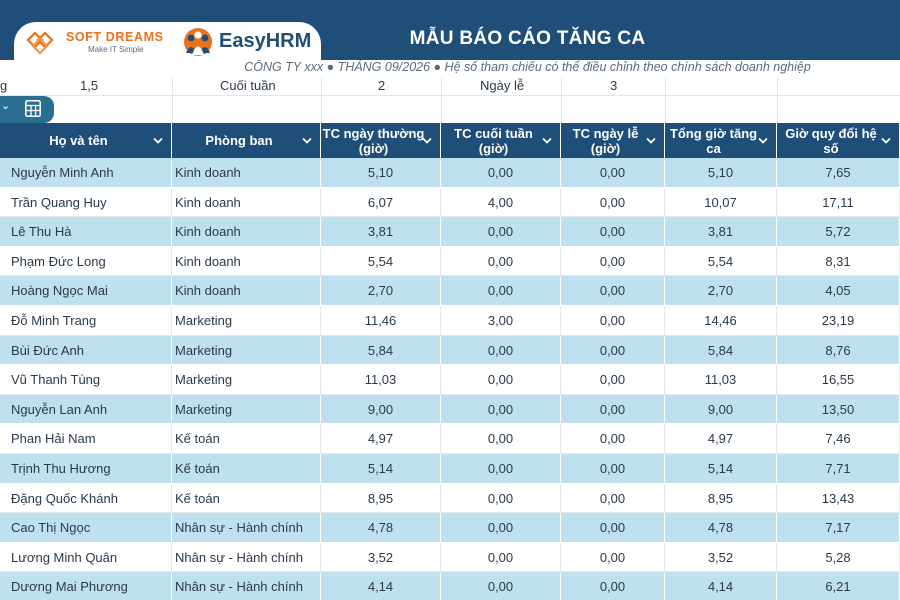 This screenshot has width=900, height=600. What do you see at coordinates (721, 528) in the screenshot?
I see `cell-total-ot: 4,78` at bounding box center [721, 528].